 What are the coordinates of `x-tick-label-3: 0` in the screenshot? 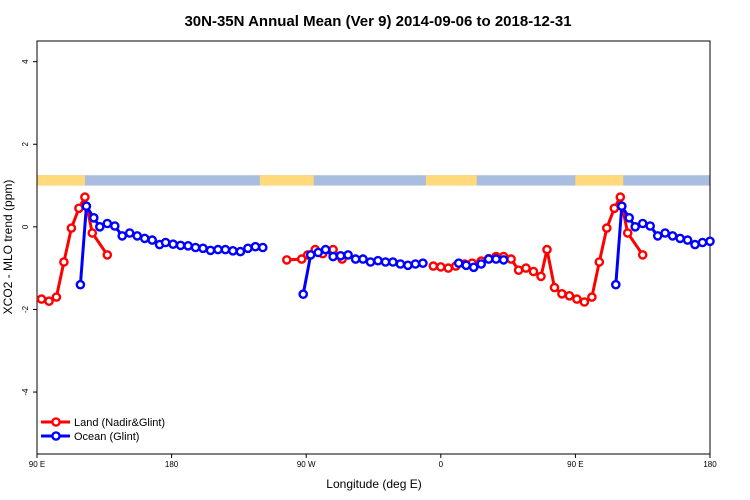 It's located at (441, 464).